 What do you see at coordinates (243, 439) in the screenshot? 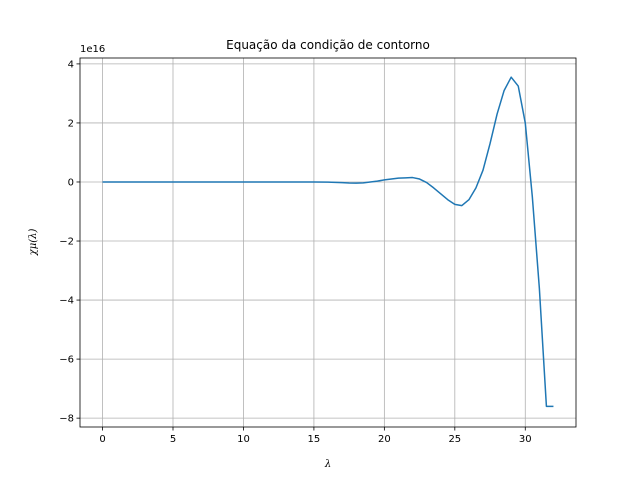
I see `x-tick-label: 10` at bounding box center [243, 439].